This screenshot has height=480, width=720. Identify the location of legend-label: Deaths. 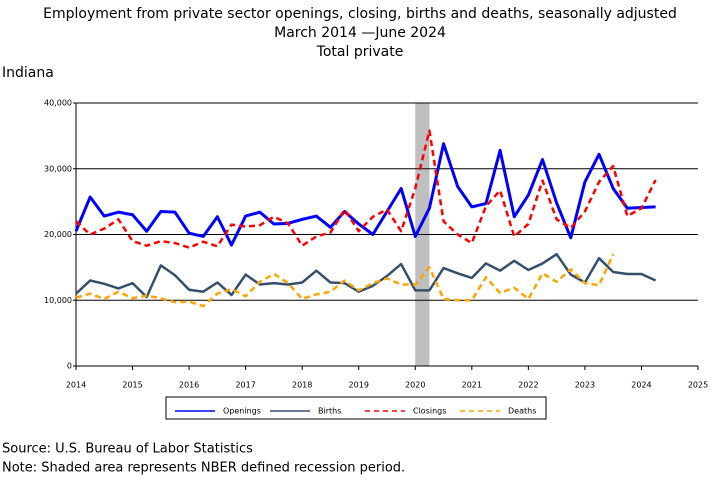
(522, 411).